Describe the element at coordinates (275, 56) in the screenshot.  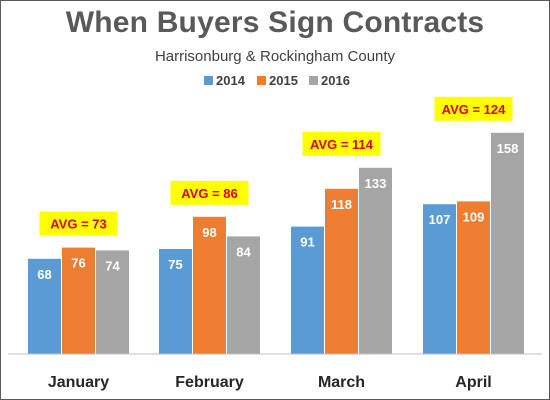
I see `chart-subtitle: Harrisonburg & Rockingham County` at that location.